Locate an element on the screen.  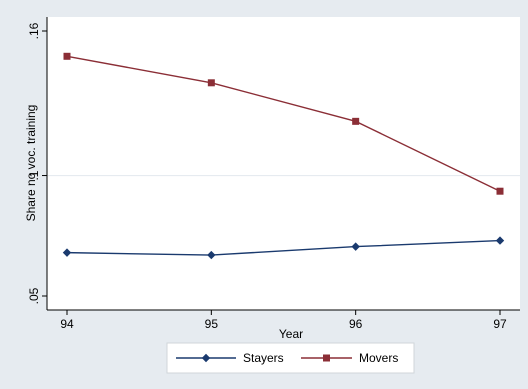
legend-marker-stayers is located at coordinates (206, 358).